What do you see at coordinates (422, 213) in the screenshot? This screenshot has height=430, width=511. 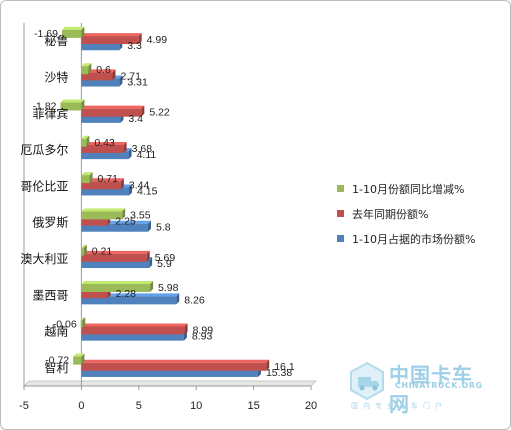 I see `legend: 1-10月份额同比增减% 去年同期份额% 1-10月占据的市场份额%` at bounding box center [422, 213].